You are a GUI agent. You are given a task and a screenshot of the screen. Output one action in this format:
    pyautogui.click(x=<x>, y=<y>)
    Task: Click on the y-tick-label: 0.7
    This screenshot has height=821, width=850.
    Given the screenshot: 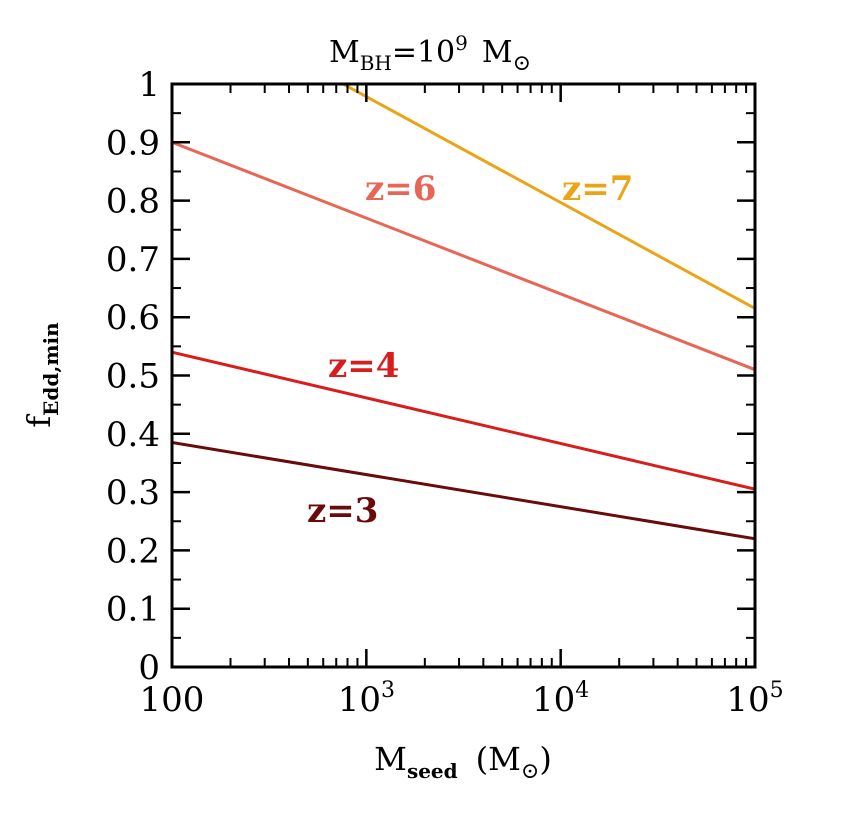 What is the action you would take?
    pyautogui.click(x=133, y=260)
    